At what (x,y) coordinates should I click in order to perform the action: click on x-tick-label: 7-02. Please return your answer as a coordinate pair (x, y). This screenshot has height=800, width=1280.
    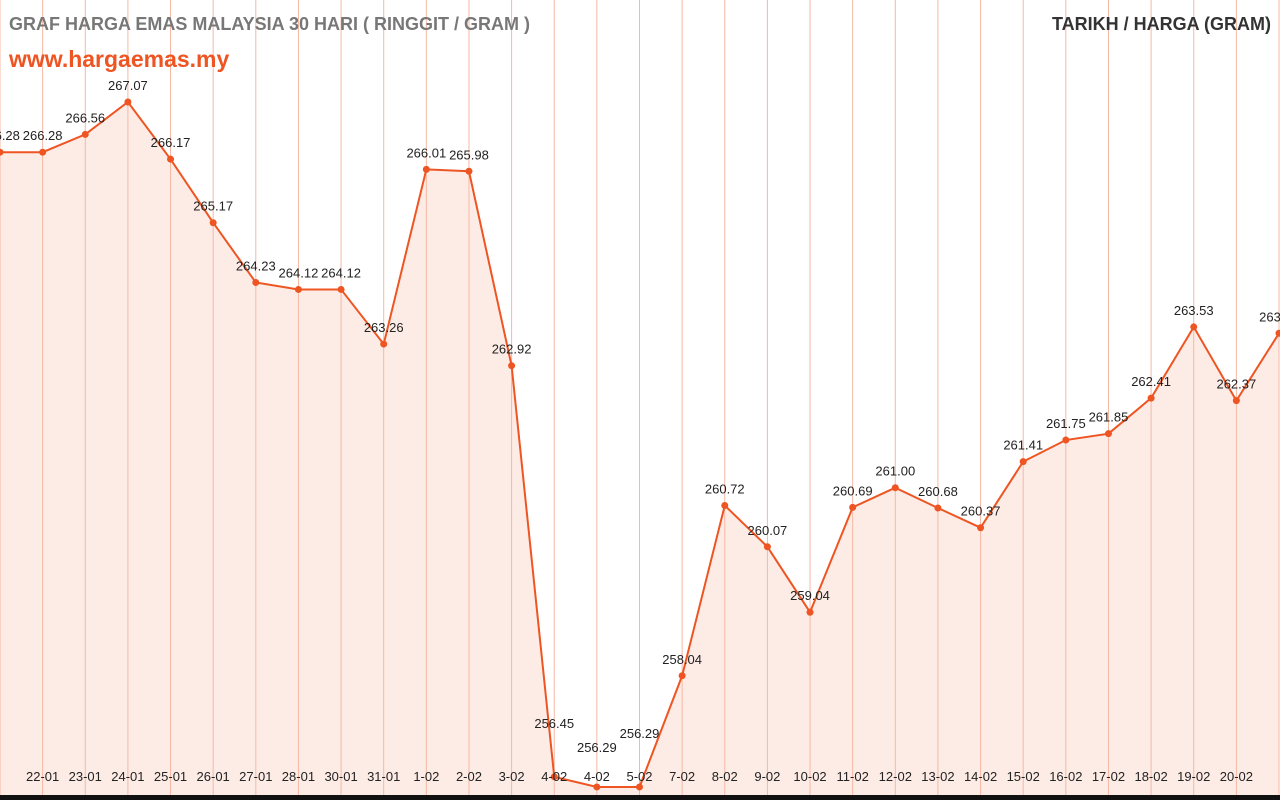
    Looking at the image, I should click on (682, 776).